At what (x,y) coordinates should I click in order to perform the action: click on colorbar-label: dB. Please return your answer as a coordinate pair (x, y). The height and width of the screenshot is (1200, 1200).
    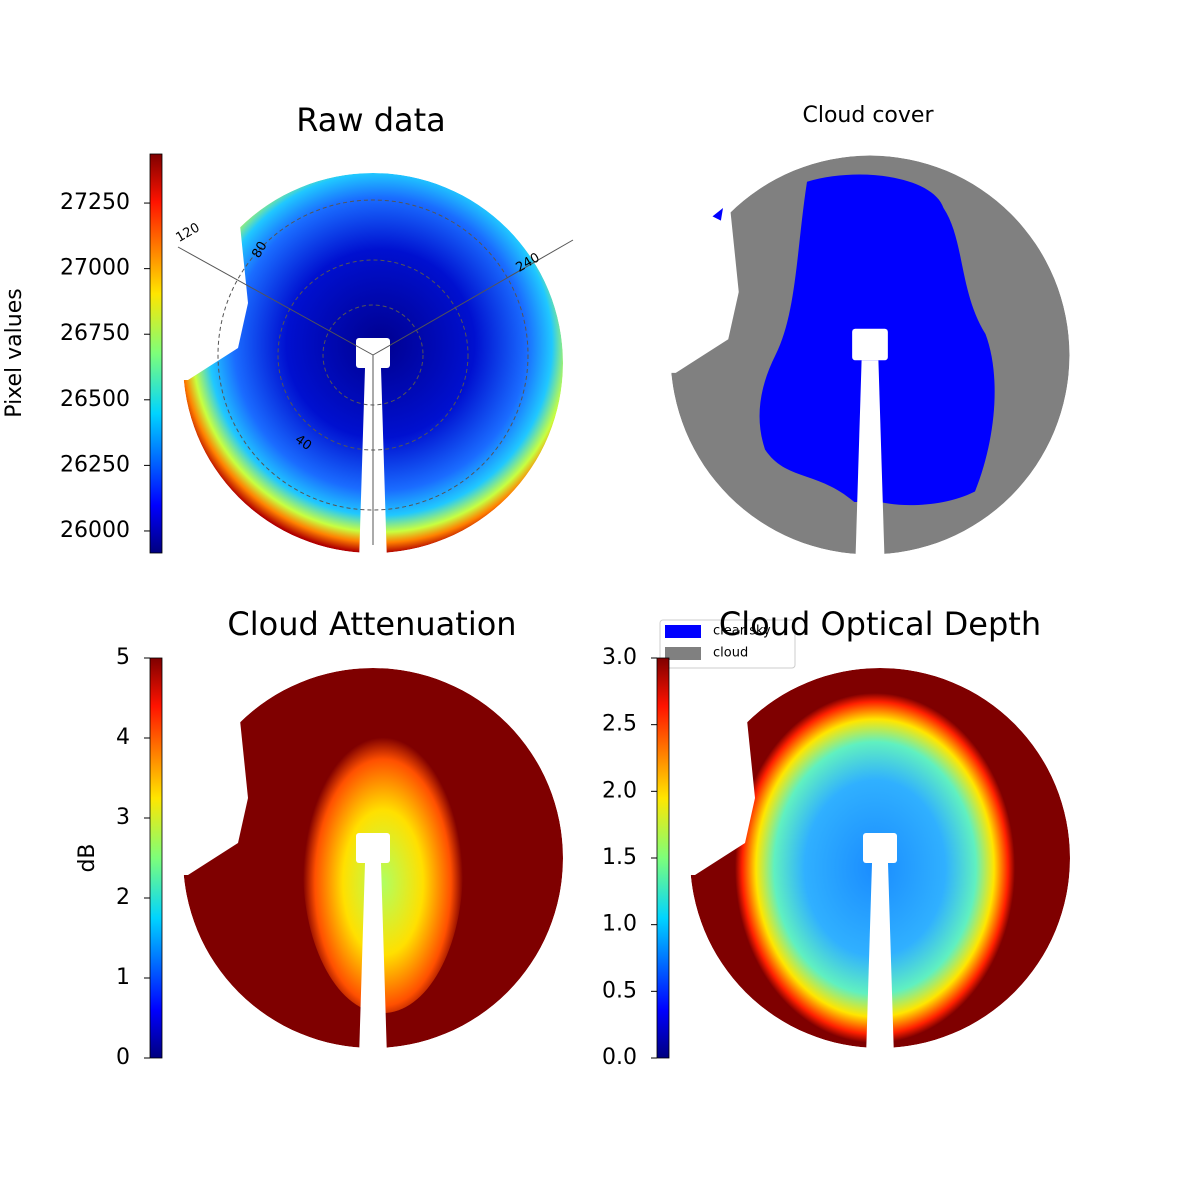
    Looking at the image, I should click on (87, 857).